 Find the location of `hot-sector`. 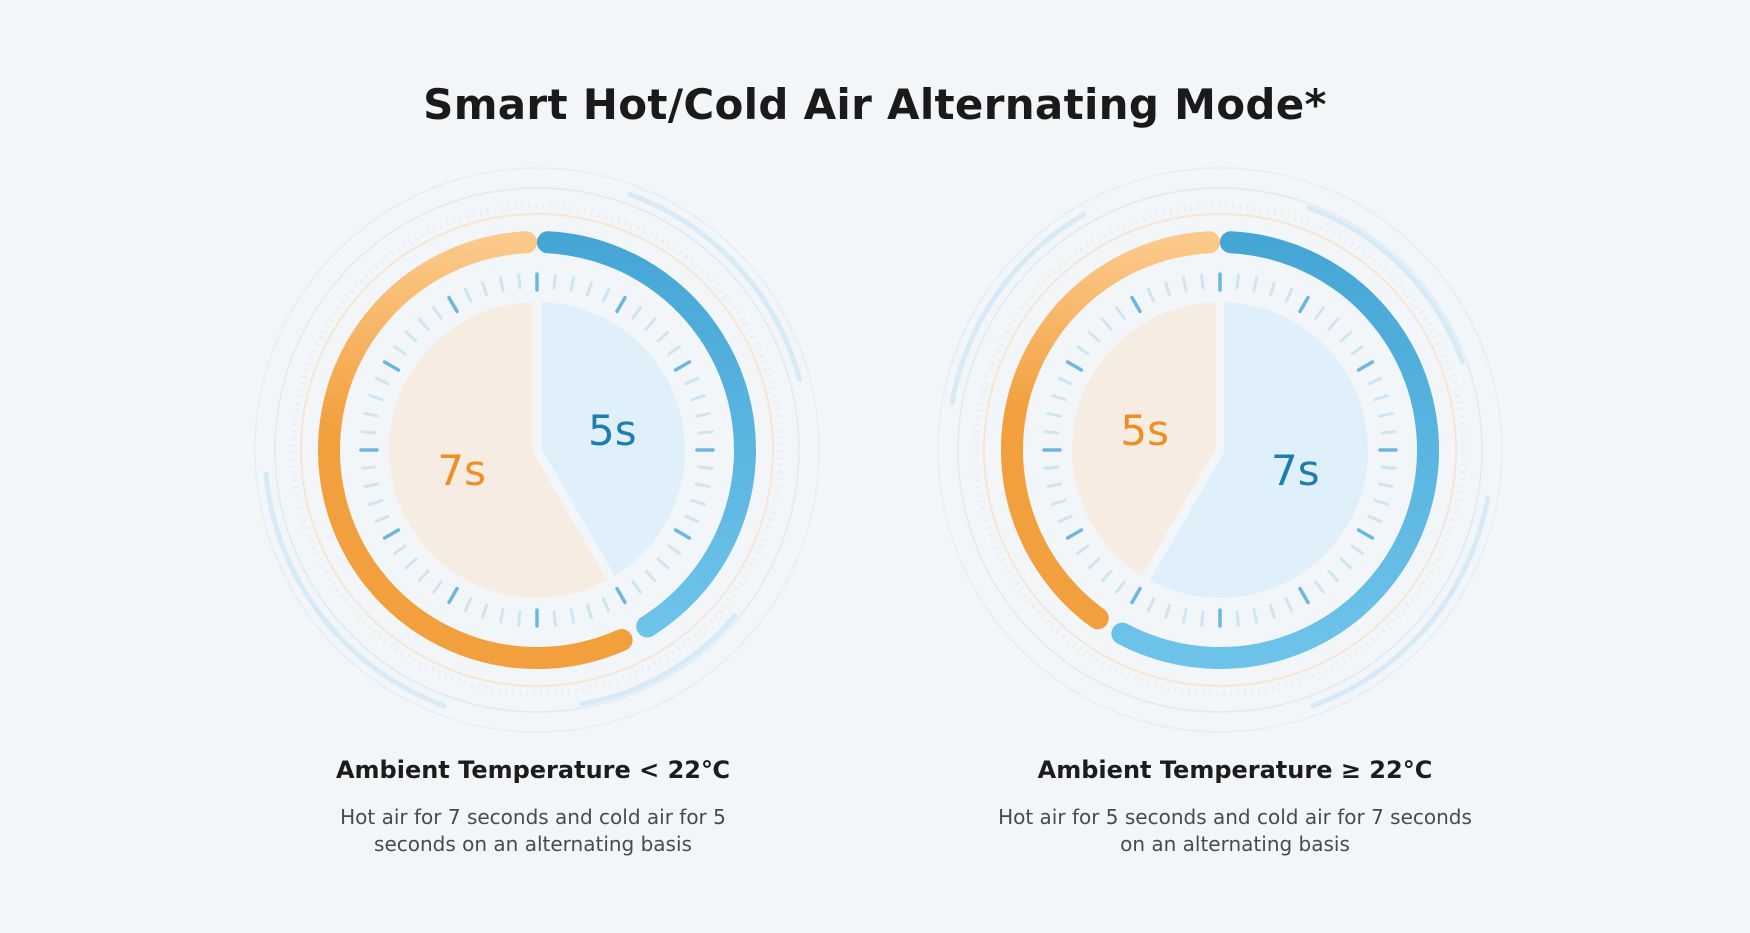

hot-sector is located at coordinates (500, 450).